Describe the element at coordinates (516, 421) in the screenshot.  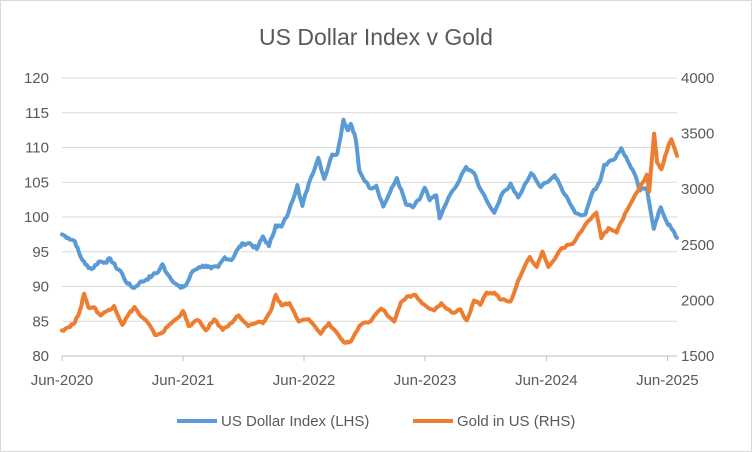
I see `legend-label-gold: Gold in US (RHS)` at that location.